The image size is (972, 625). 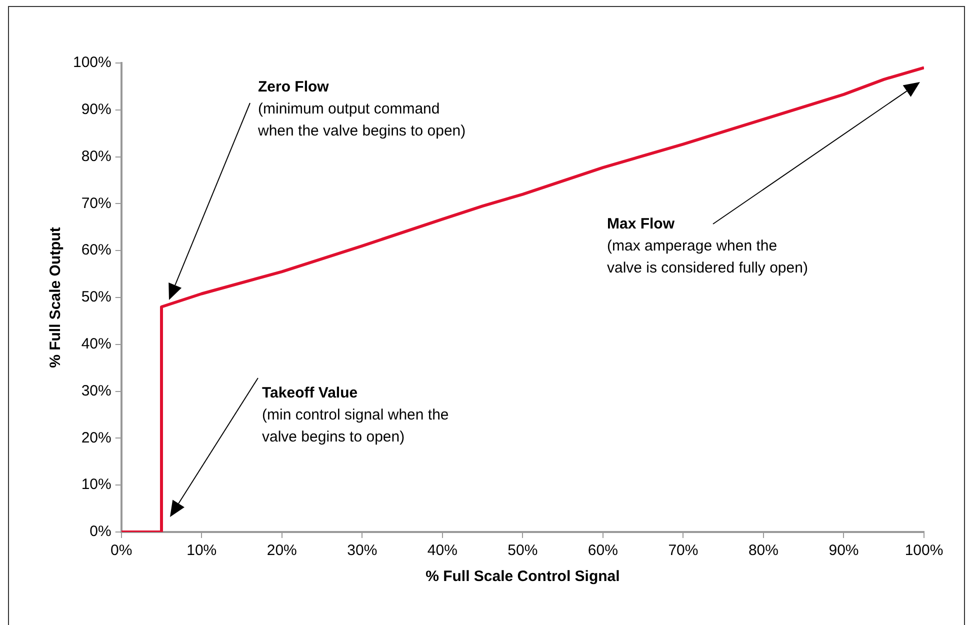 I want to click on annotation: Zero Flow (minimum output command when the valve begins to open), so click(x=361, y=109).